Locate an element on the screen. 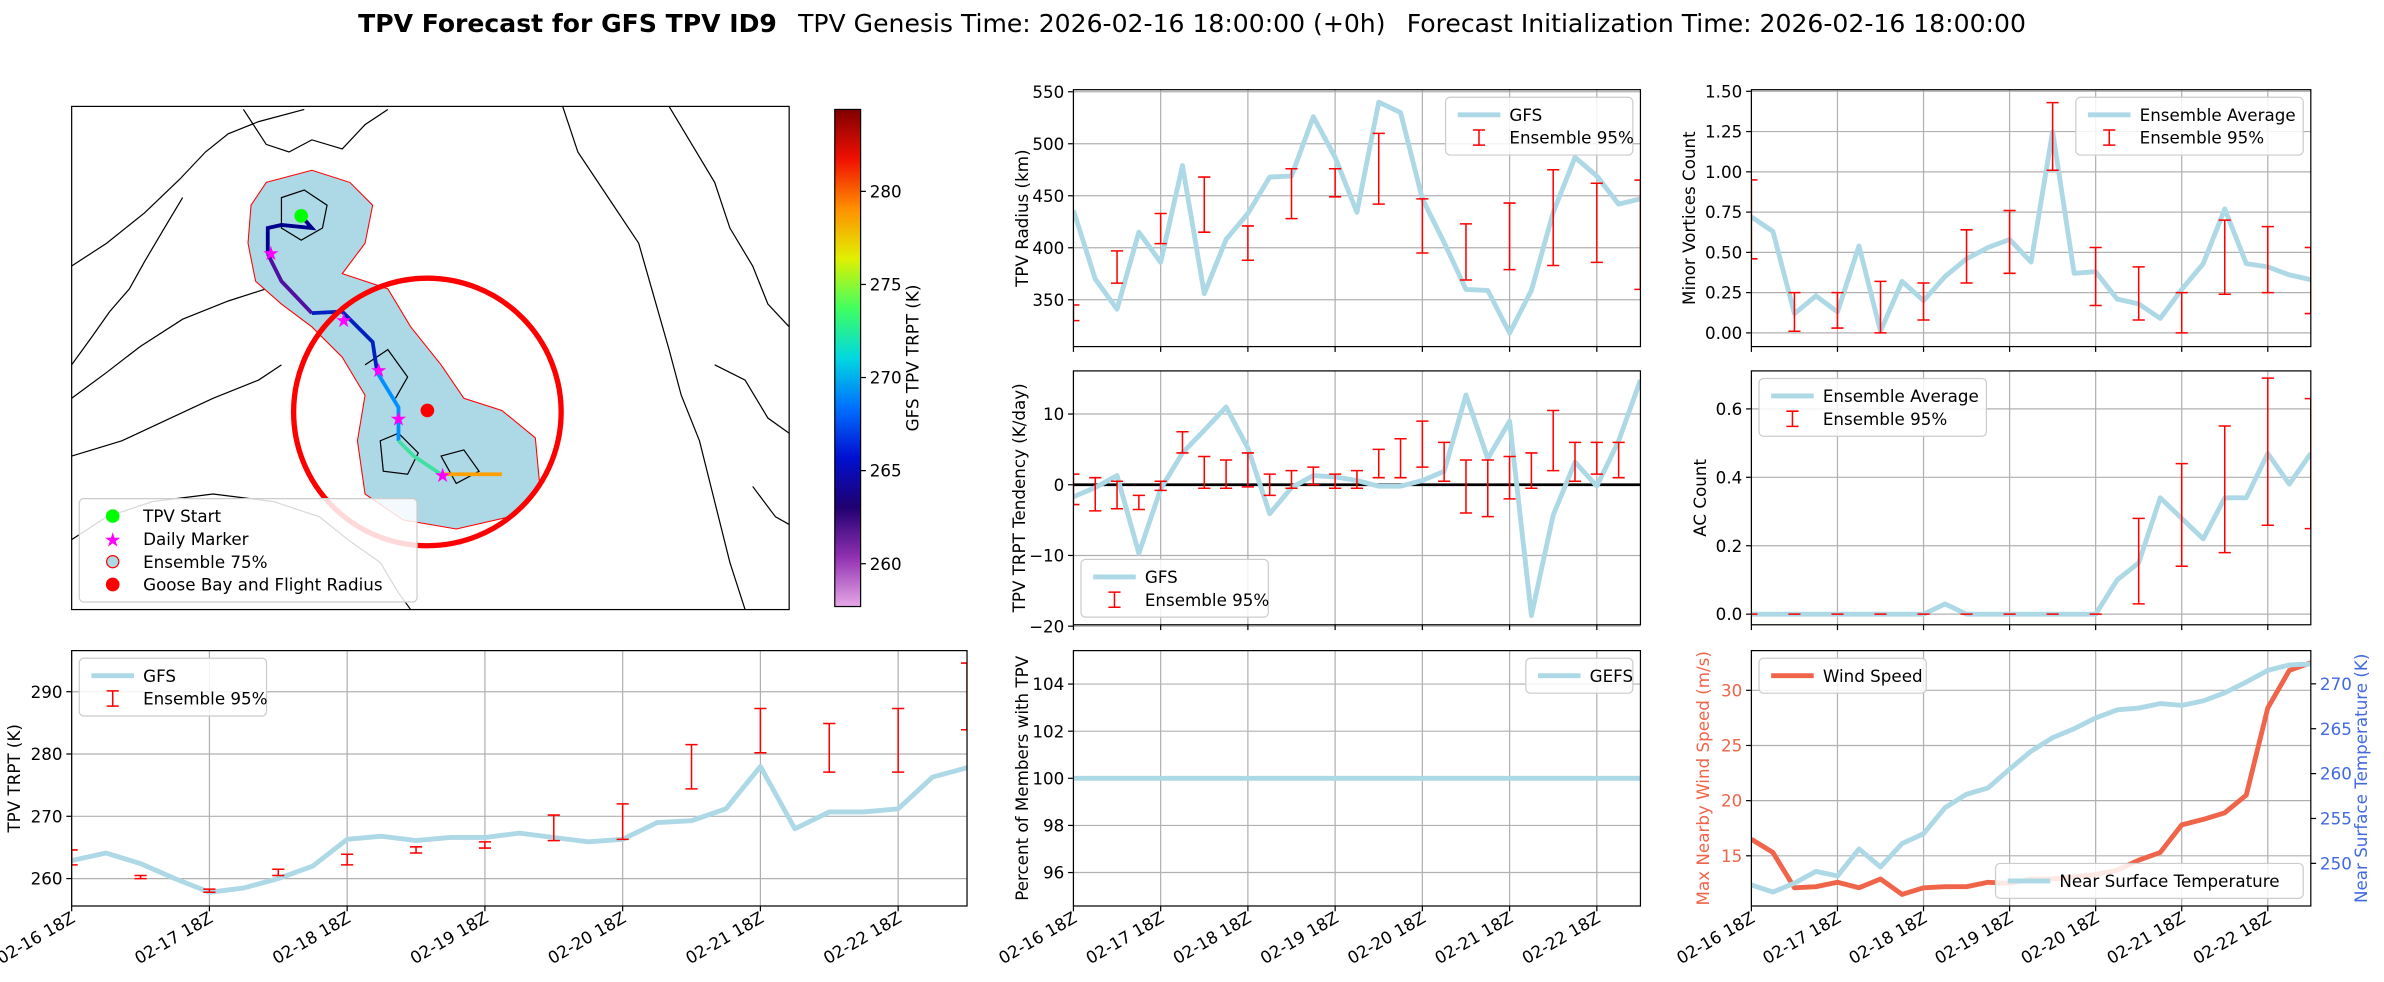  y-tick-label: −10 is located at coordinates (1046, 556).